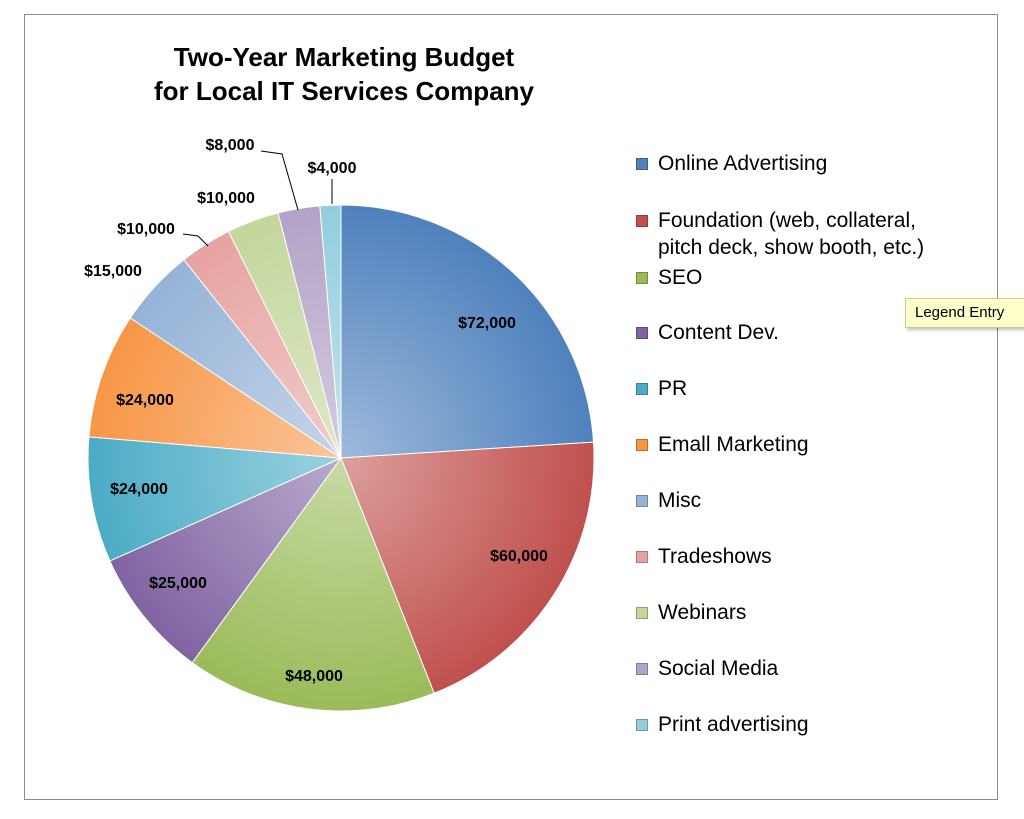  What do you see at coordinates (139, 489) in the screenshot?
I see `data-label-5: $24,000` at bounding box center [139, 489].